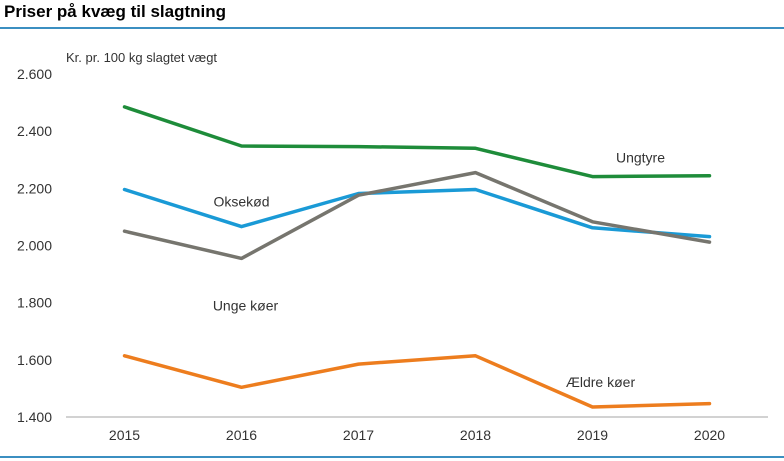 The image size is (784, 461). I want to click on x-tick-label: 2018, so click(475, 435).